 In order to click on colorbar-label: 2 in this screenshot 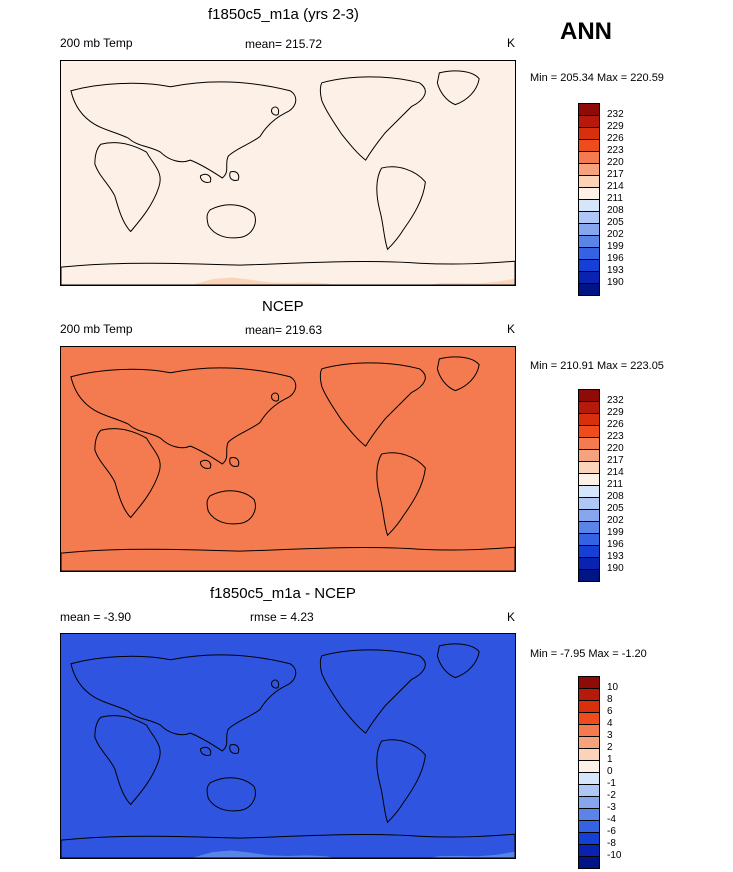, I will do `click(610, 747)`.